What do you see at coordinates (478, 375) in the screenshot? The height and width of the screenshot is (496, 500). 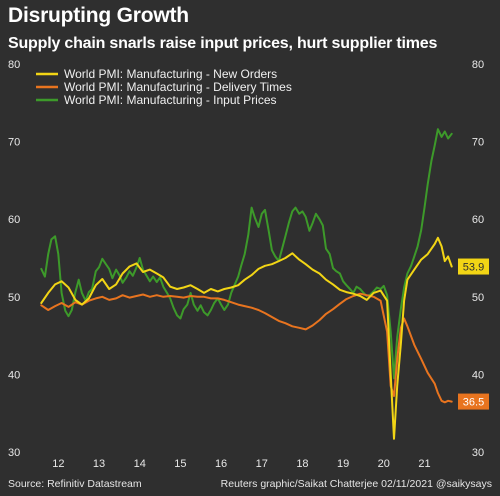 I see `y-tick-label-right: 40` at bounding box center [478, 375].